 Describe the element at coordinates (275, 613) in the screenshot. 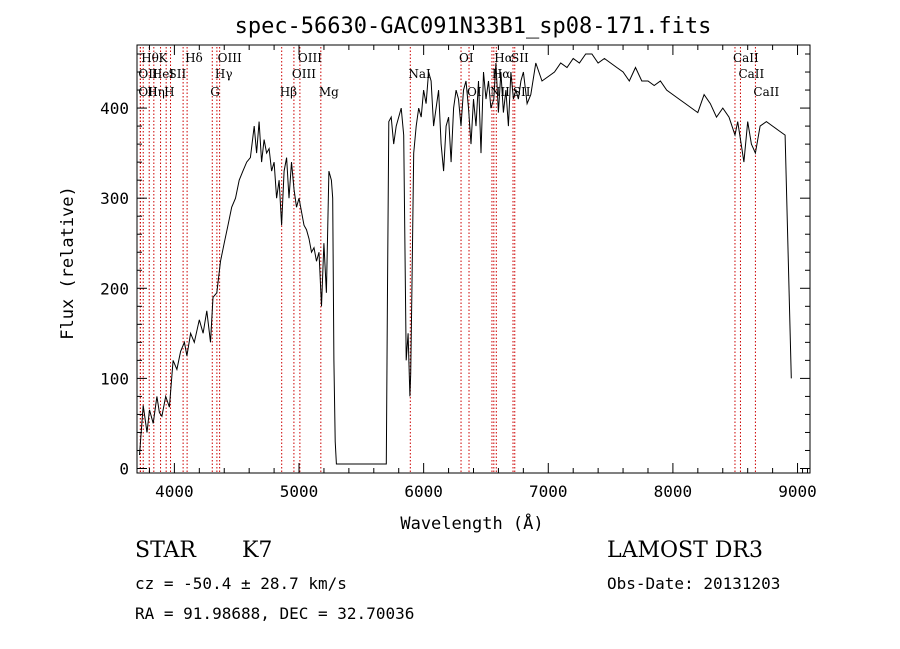

I see `coordinates: RA = 91.98688, DEC = 32.70036` at that location.